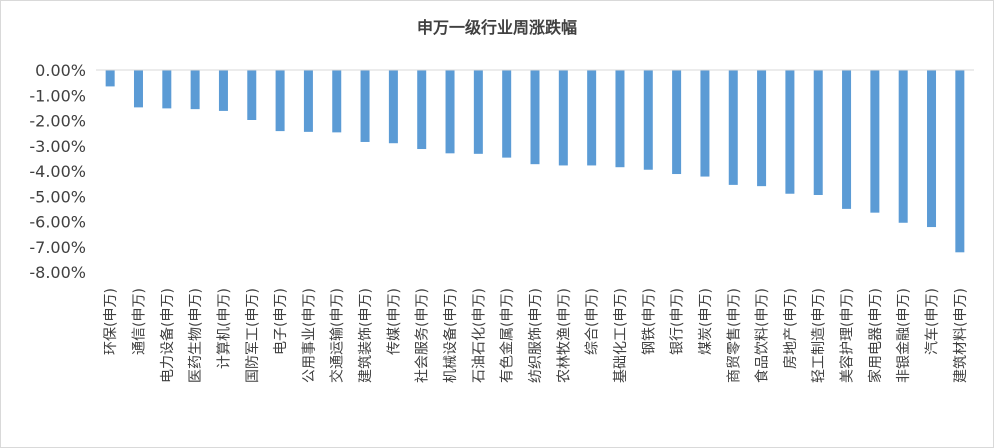 The image size is (994, 448). I want to click on y-tick-label: -2.00%, so click(57, 121).